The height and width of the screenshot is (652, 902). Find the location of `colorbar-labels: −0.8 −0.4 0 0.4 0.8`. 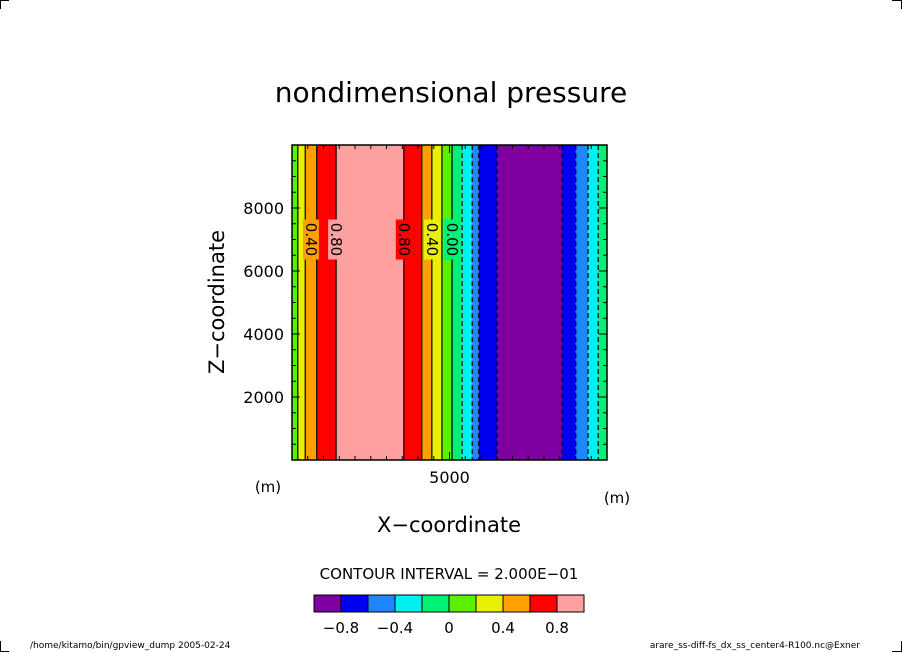

colorbar-labels: −0.8 −0.4 0 0.4 0.8 is located at coordinates (446, 628).